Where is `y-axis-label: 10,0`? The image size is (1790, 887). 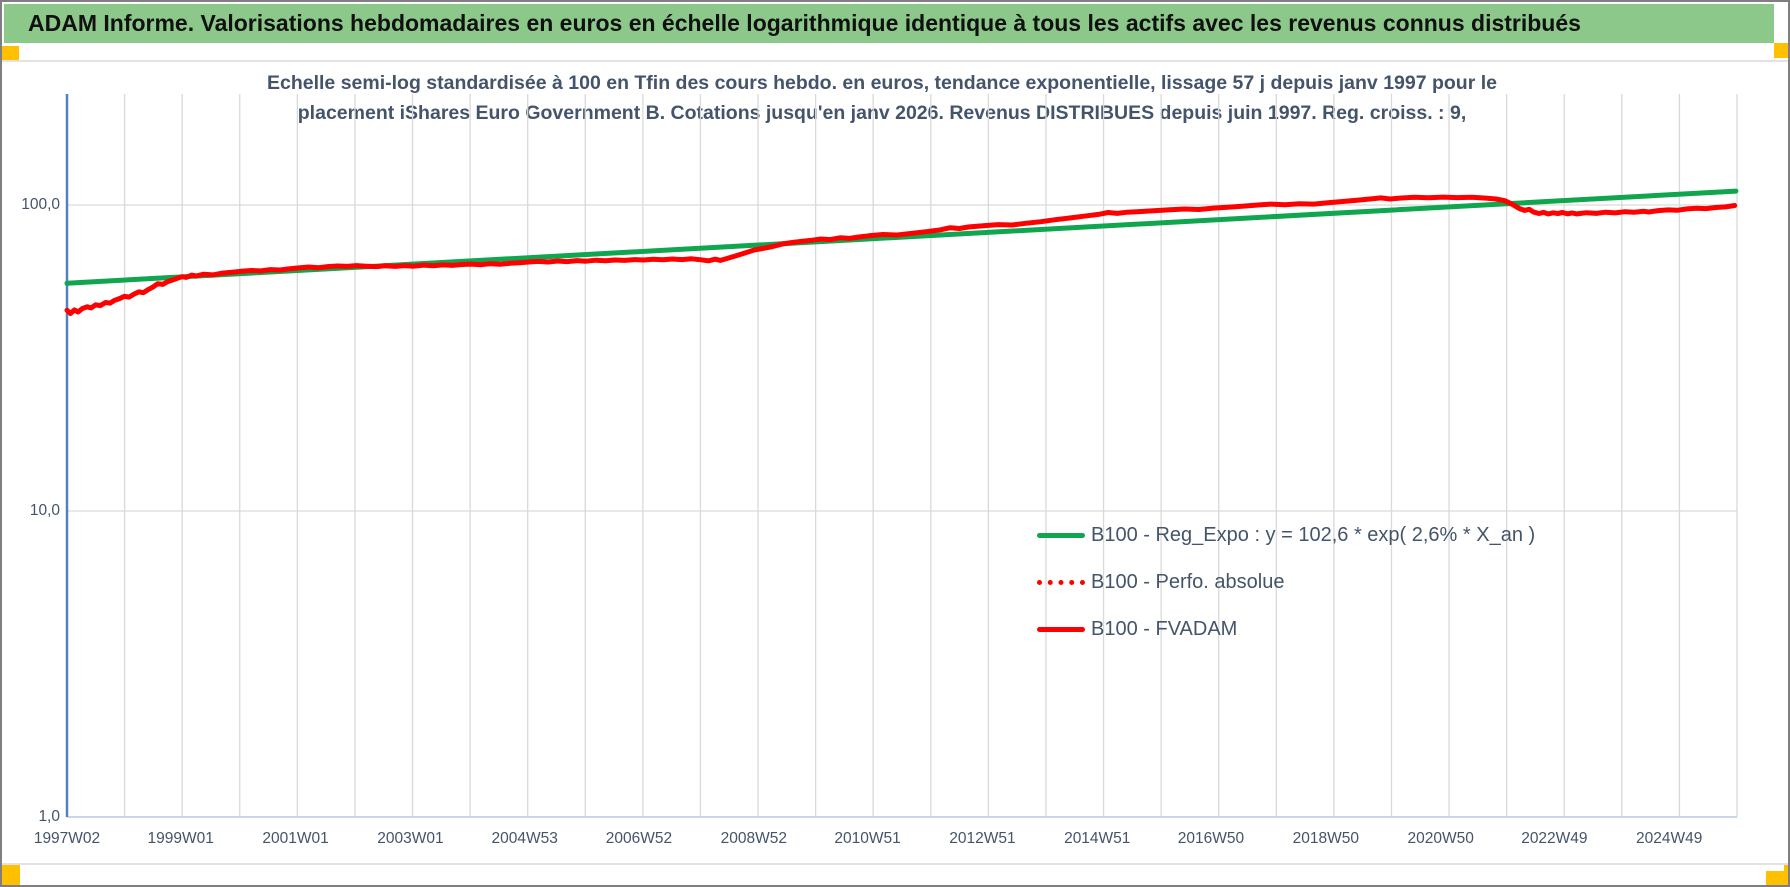
y-axis-label: 10,0 is located at coordinates (44, 510).